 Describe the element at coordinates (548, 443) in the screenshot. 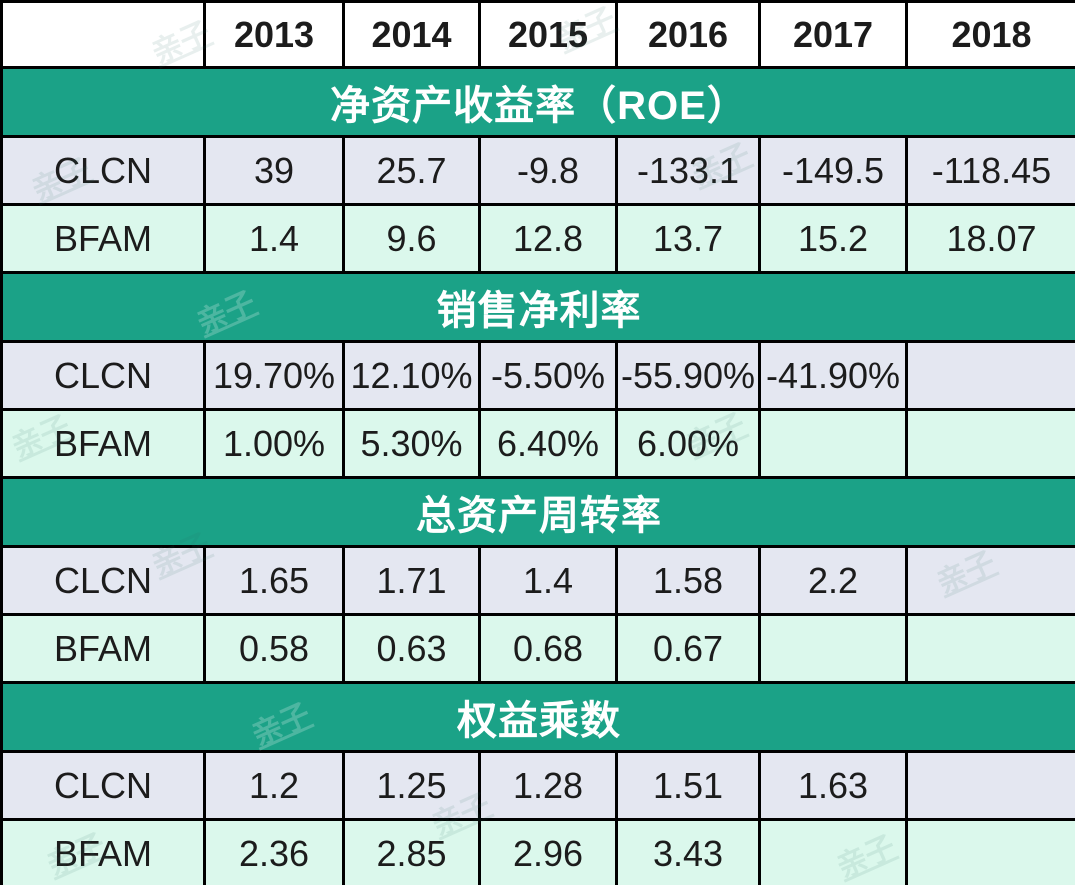

I see `data-cell: 6.40%` at that location.